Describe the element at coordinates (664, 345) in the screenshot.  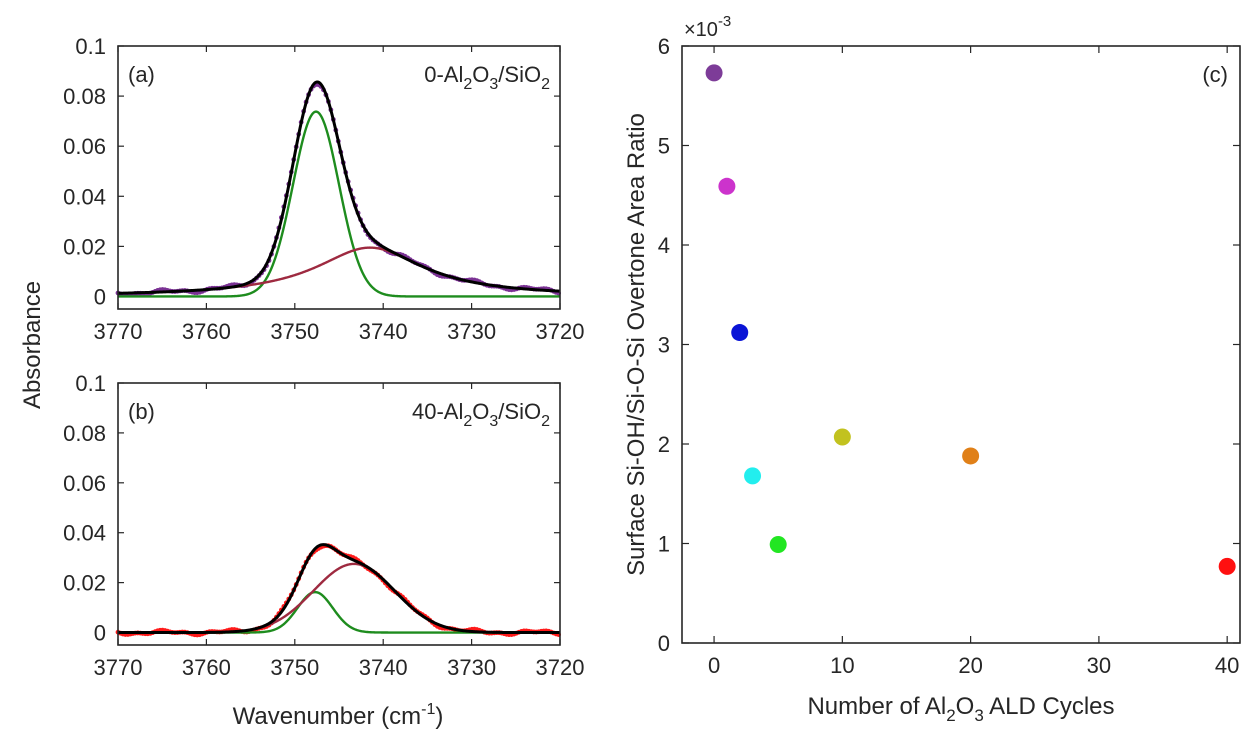
I see `y-tick-label: 3` at that location.